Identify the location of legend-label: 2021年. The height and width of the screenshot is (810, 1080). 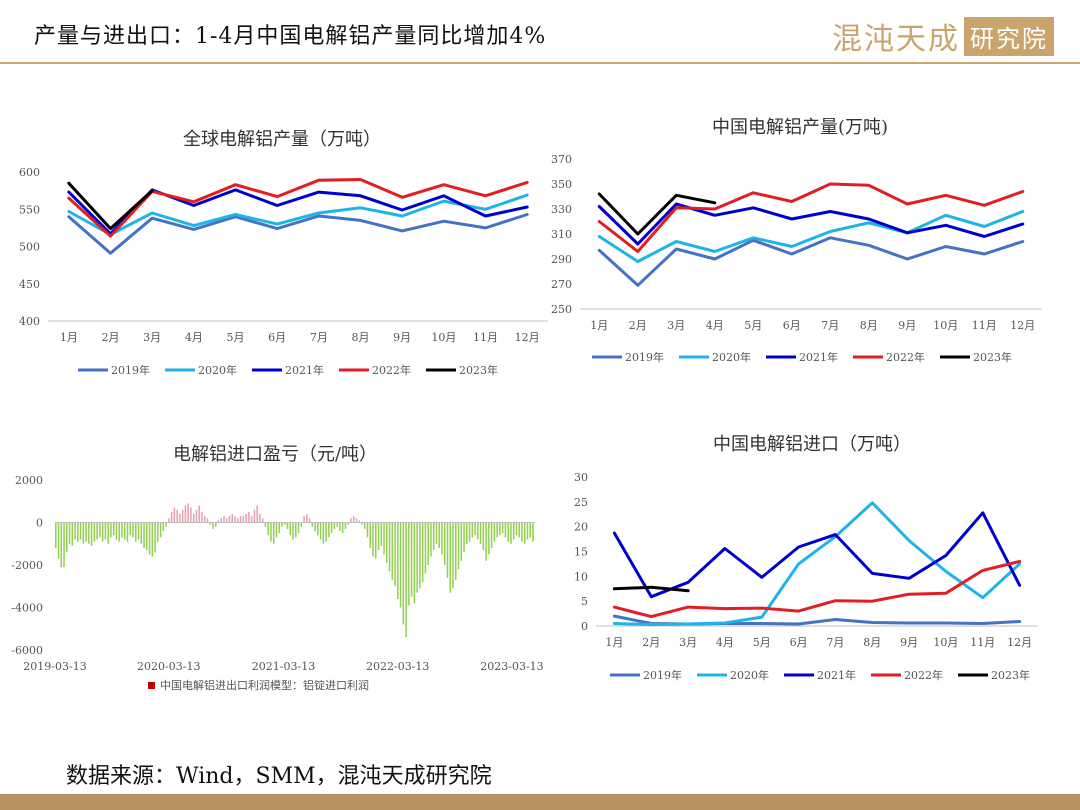
(818, 357).